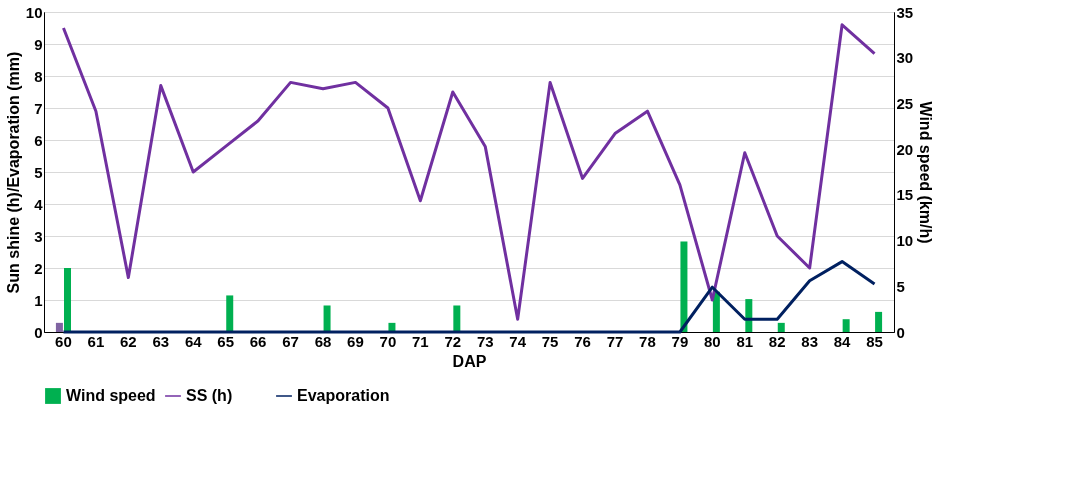 The height and width of the screenshot is (477, 1081). Describe the element at coordinates (469, 297) in the screenshot. I see `line-series` at that location.